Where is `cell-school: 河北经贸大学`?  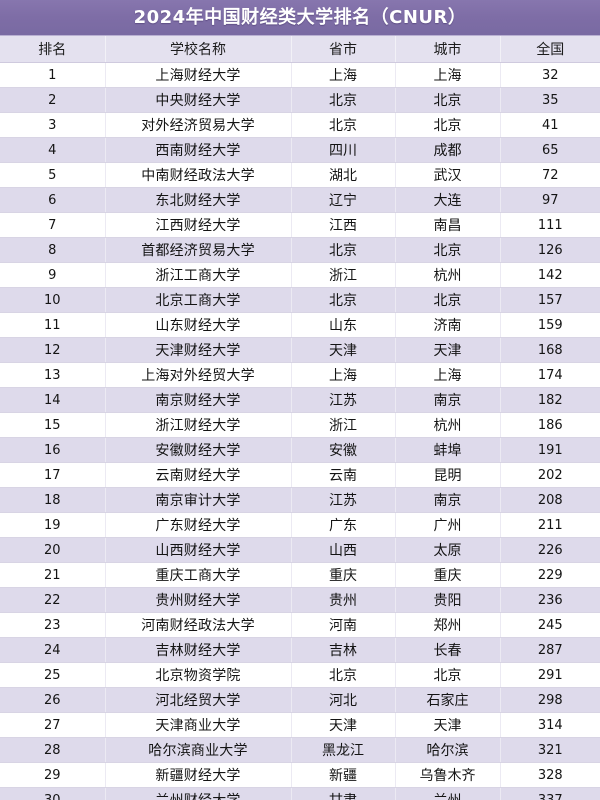
cell-school: 河北经贸大学 is located at coordinates (198, 700).